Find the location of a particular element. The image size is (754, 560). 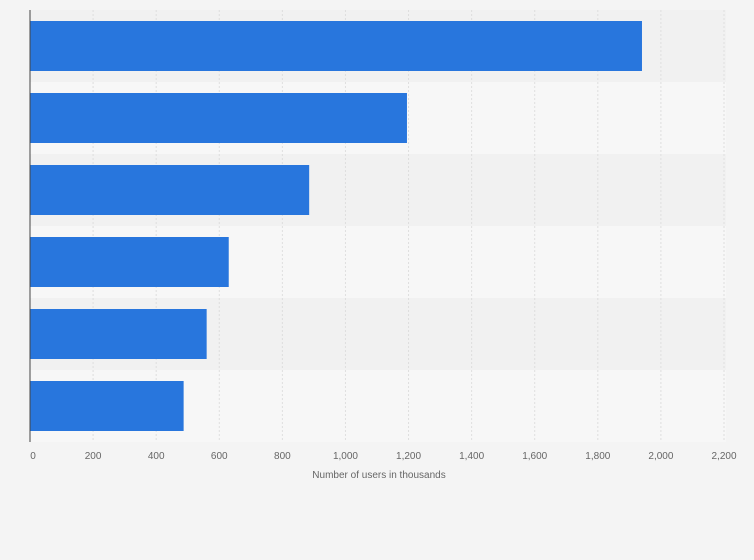

x-tick-label: 2,000 is located at coordinates (660, 456).